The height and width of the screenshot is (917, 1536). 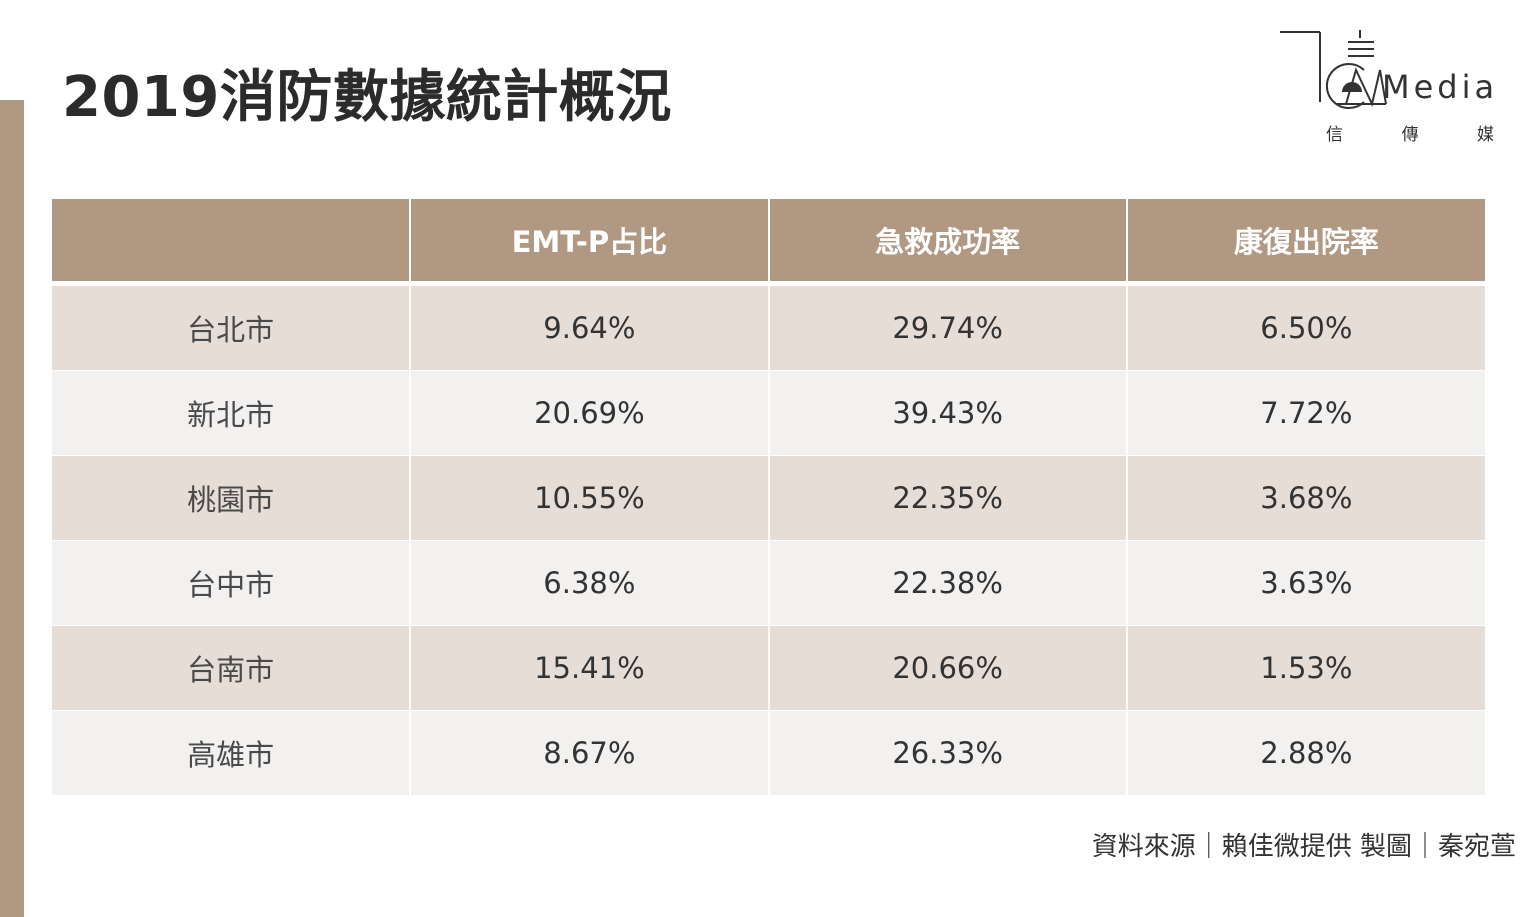 What do you see at coordinates (947, 242) in the screenshot?
I see `column-header-rescue-rate: 急救成功率` at bounding box center [947, 242].